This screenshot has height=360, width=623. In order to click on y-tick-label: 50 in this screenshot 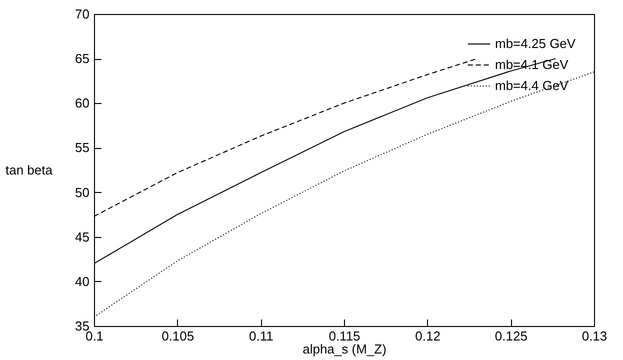, I will do `click(82, 192)`.